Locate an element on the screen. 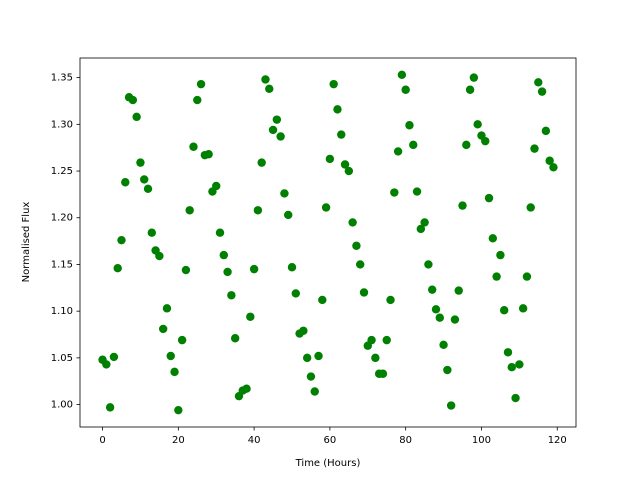 Image resolution: width=640 pixels, height=480 pixels. y-axis-label: Normalised Flux is located at coordinates (26, 242).